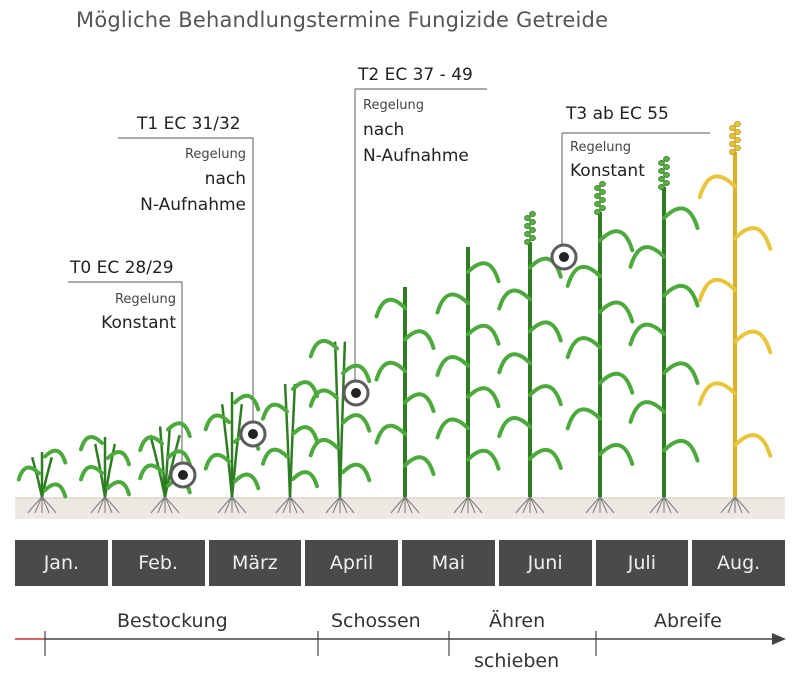  What do you see at coordinates (779, 639) in the screenshot?
I see `timeline-arrowhead` at bounding box center [779, 639].